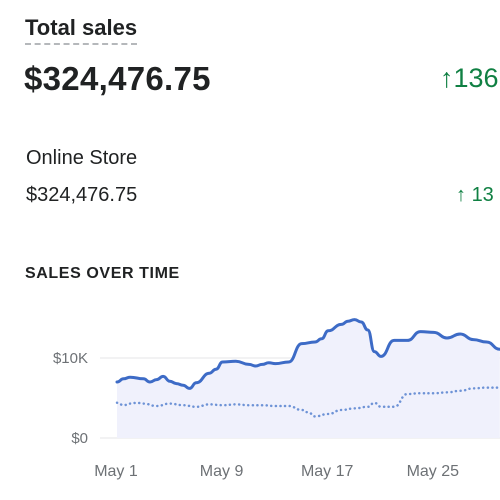 Image resolution: width=500 pixels, height=500 pixels. What do you see at coordinates (222, 471) in the screenshot?
I see `x-tick-label: May 9` at bounding box center [222, 471].